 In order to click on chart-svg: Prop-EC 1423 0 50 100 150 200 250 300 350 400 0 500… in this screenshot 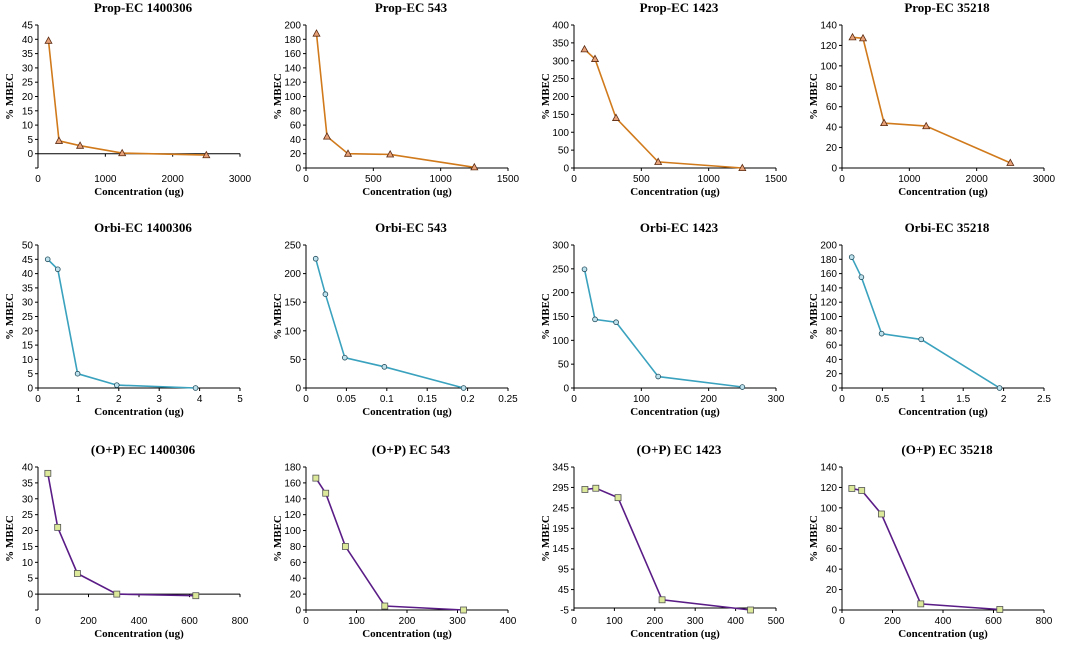, I will do `click(664, 99)`.